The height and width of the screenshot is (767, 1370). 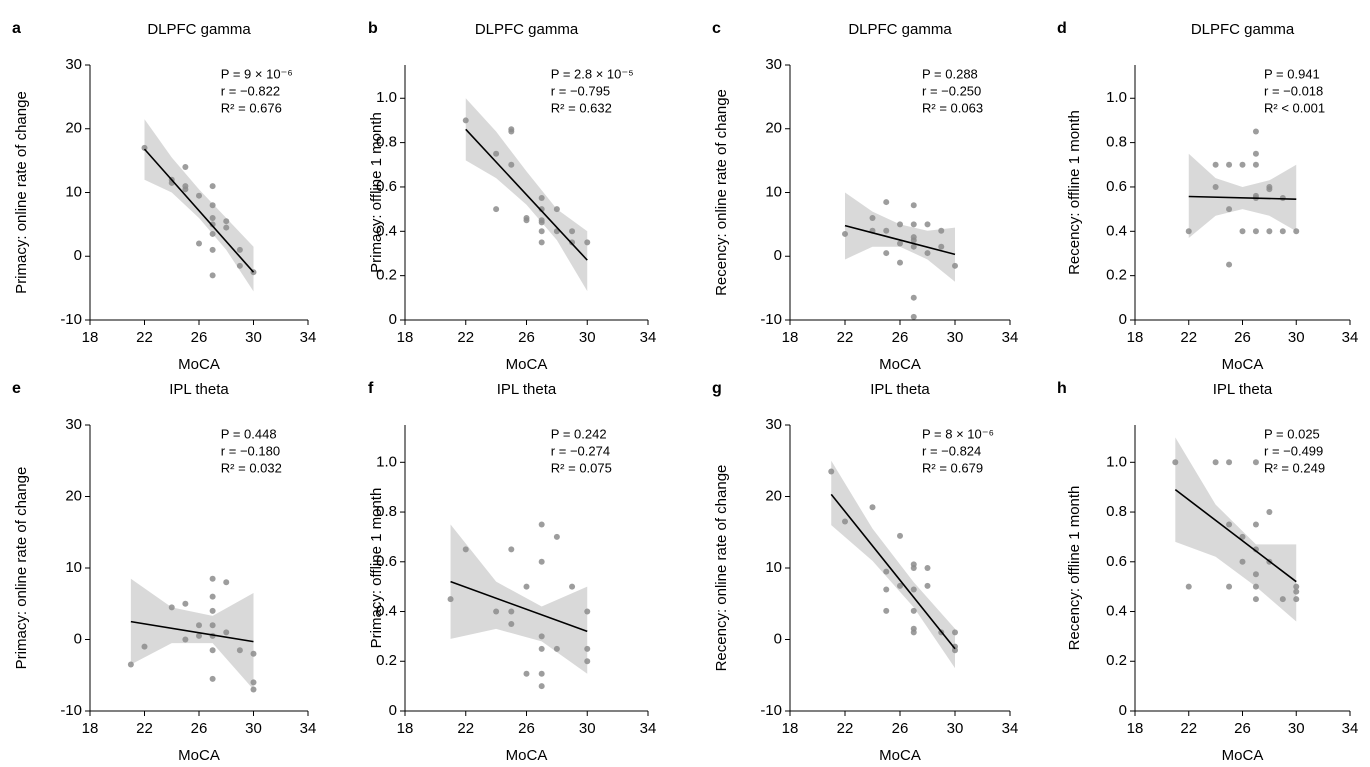 I want to click on x-axis-label: MoCA, so click(x=1243, y=364).